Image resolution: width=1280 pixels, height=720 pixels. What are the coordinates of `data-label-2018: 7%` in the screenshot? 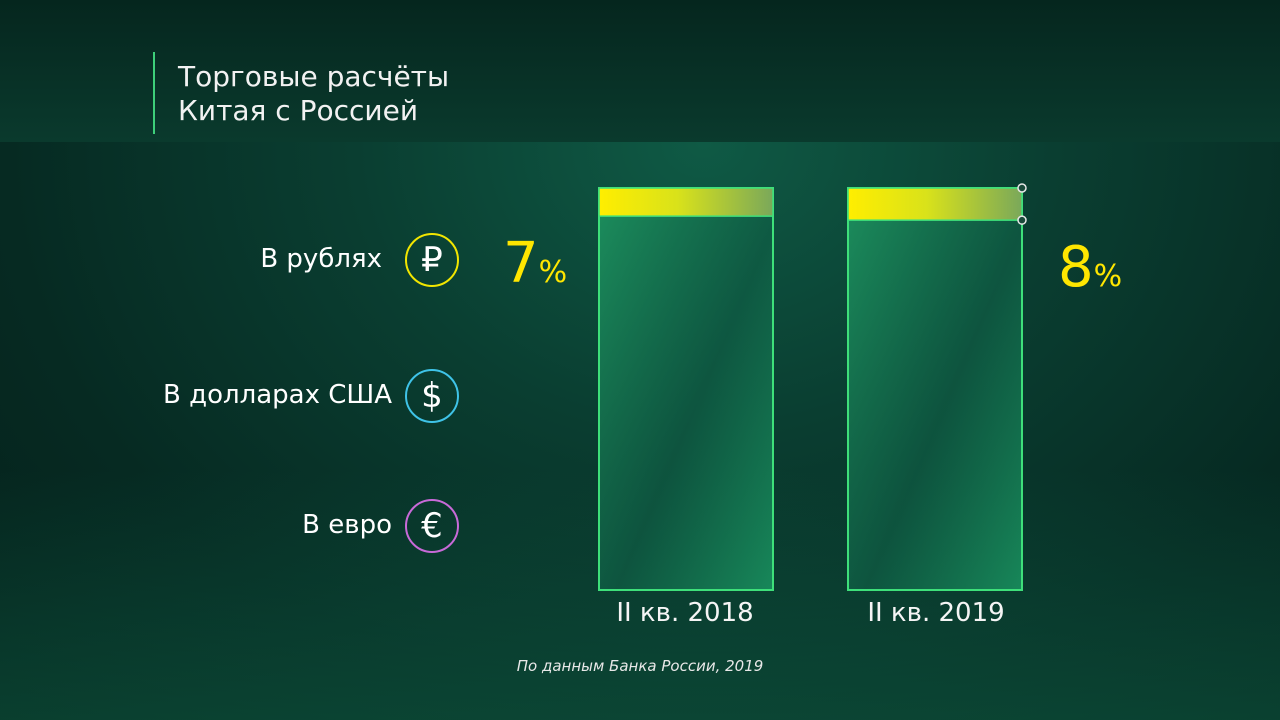 It's located at (535, 268).